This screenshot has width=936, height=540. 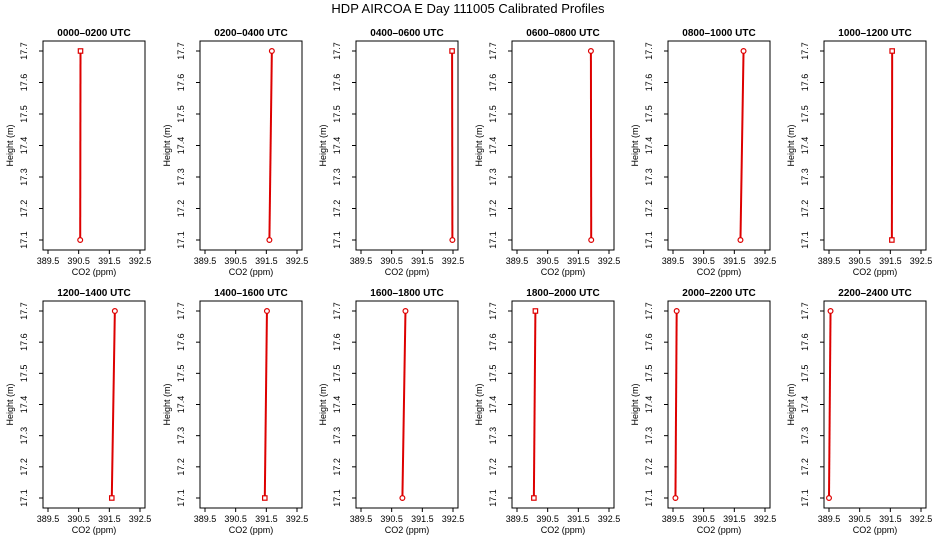 What do you see at coordinates (562, 33) in the screenshot?
I see `panel-title: 0600–0800 UTC` at bounding box center [562, 33].